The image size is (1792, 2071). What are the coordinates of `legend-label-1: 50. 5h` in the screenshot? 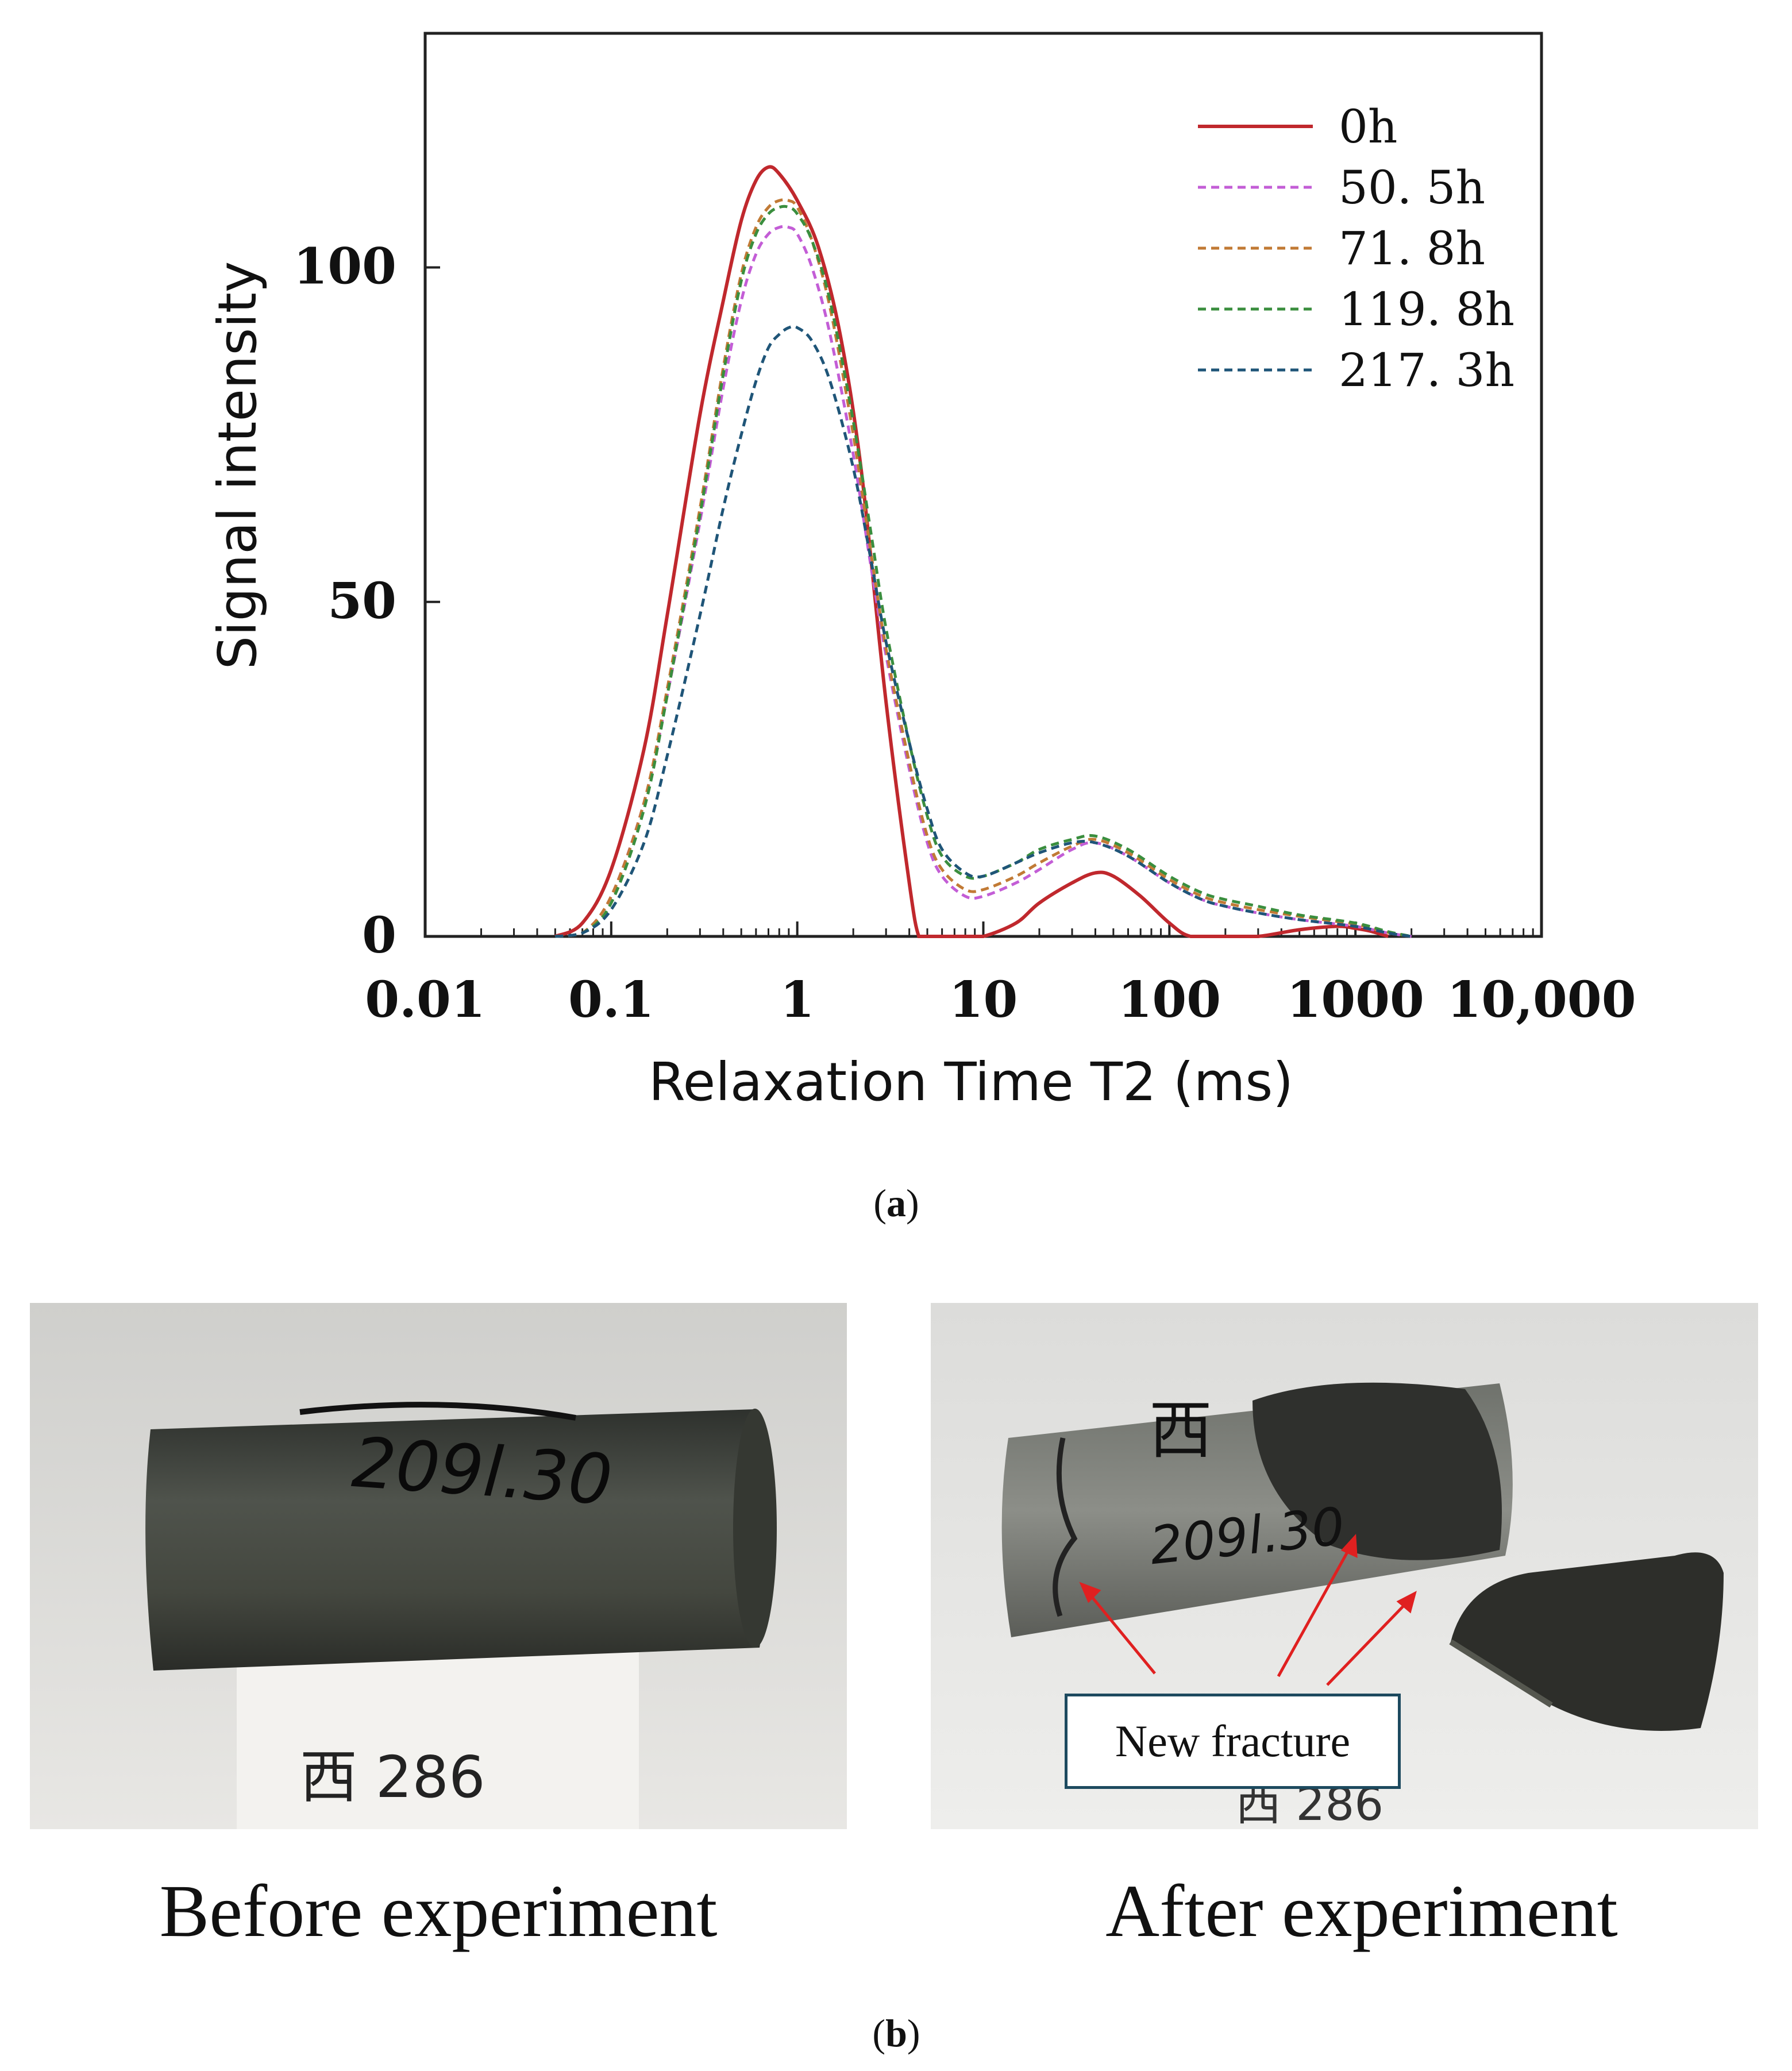 It's located at (1412, 187).